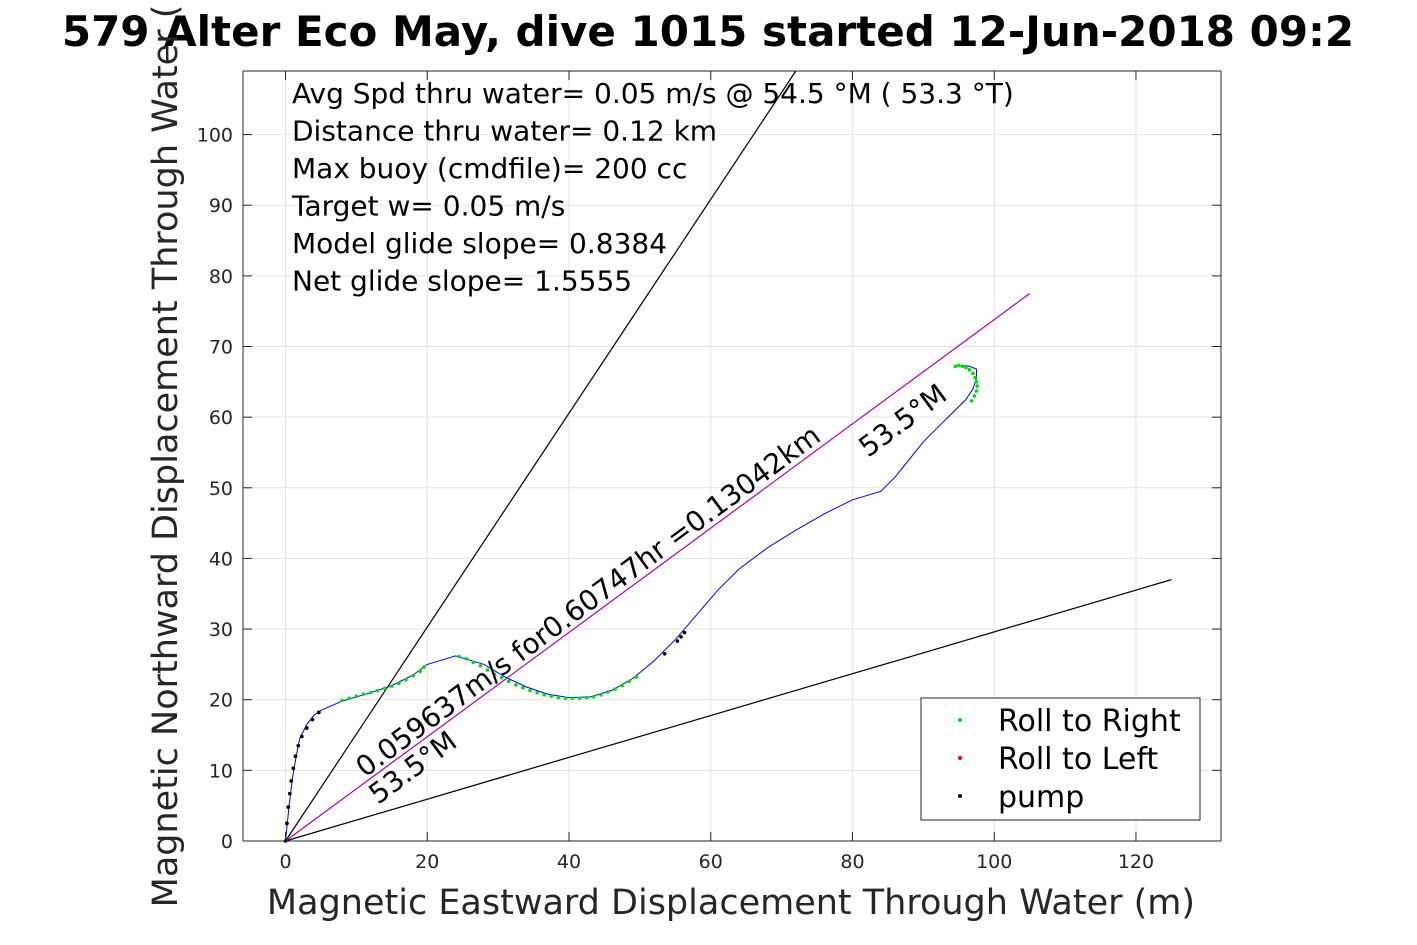 The width and height of the screenshot is (1417, 945). Describe the element at coordinates (221, 348) in the screenshot. I see `y-tick-label: 70` at that location.